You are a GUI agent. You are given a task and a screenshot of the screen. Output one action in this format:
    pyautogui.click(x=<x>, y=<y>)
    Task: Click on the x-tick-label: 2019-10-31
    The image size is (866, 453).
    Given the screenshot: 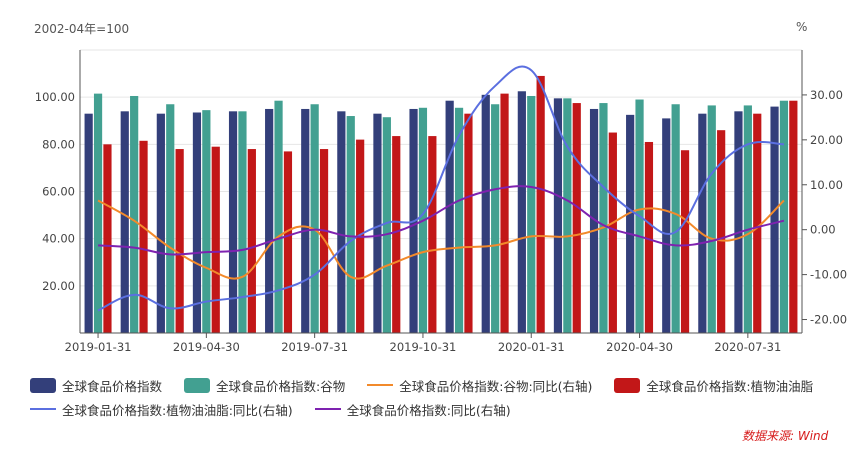 What is the action you would take?
    pyautogui.click(x=423, y=347)
    